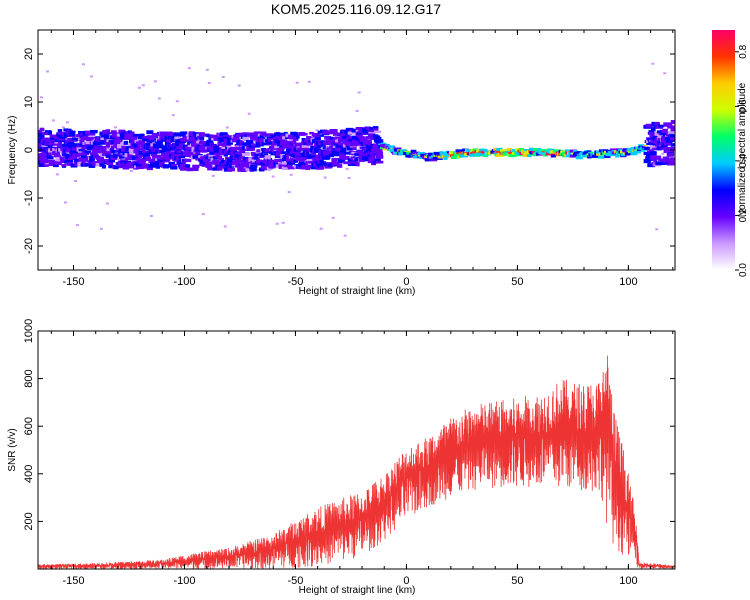 Image resolution: width=750 pixels, height=600 pixels. What do you see at coordinates (742, 149) in the screenshot?
I see `colorbar-label: Normalized spectral amplitude` at bounding box center [742, 149].